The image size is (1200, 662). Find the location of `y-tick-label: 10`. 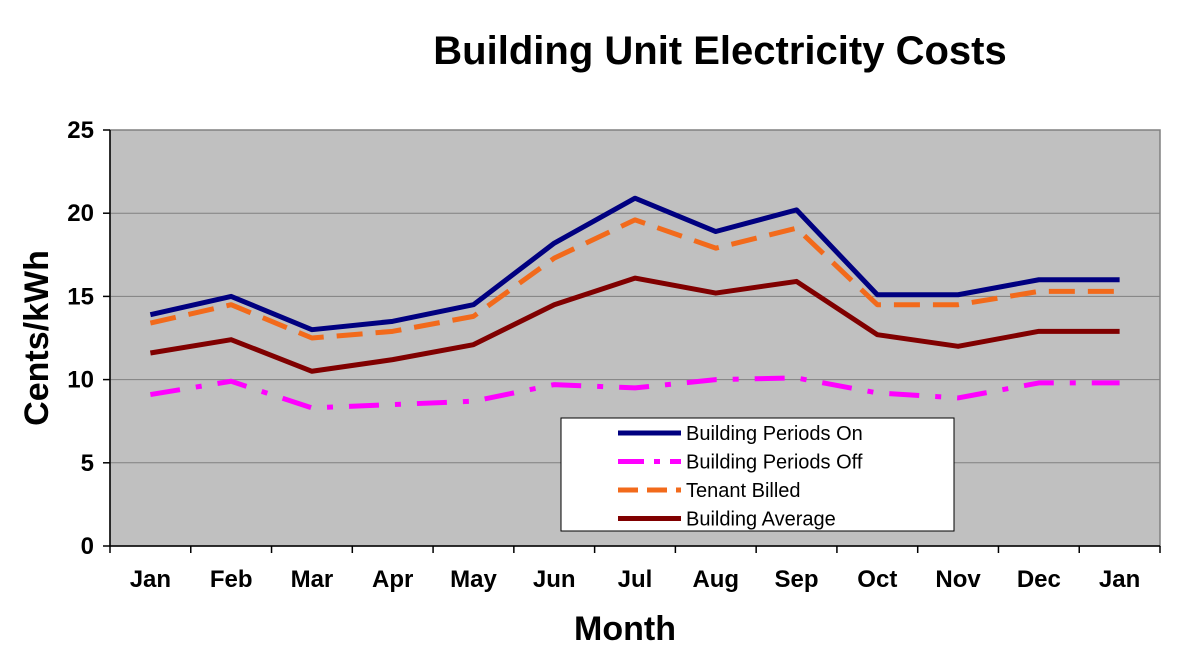

y-tick-label: 10 is located at coordinates (80, 380).